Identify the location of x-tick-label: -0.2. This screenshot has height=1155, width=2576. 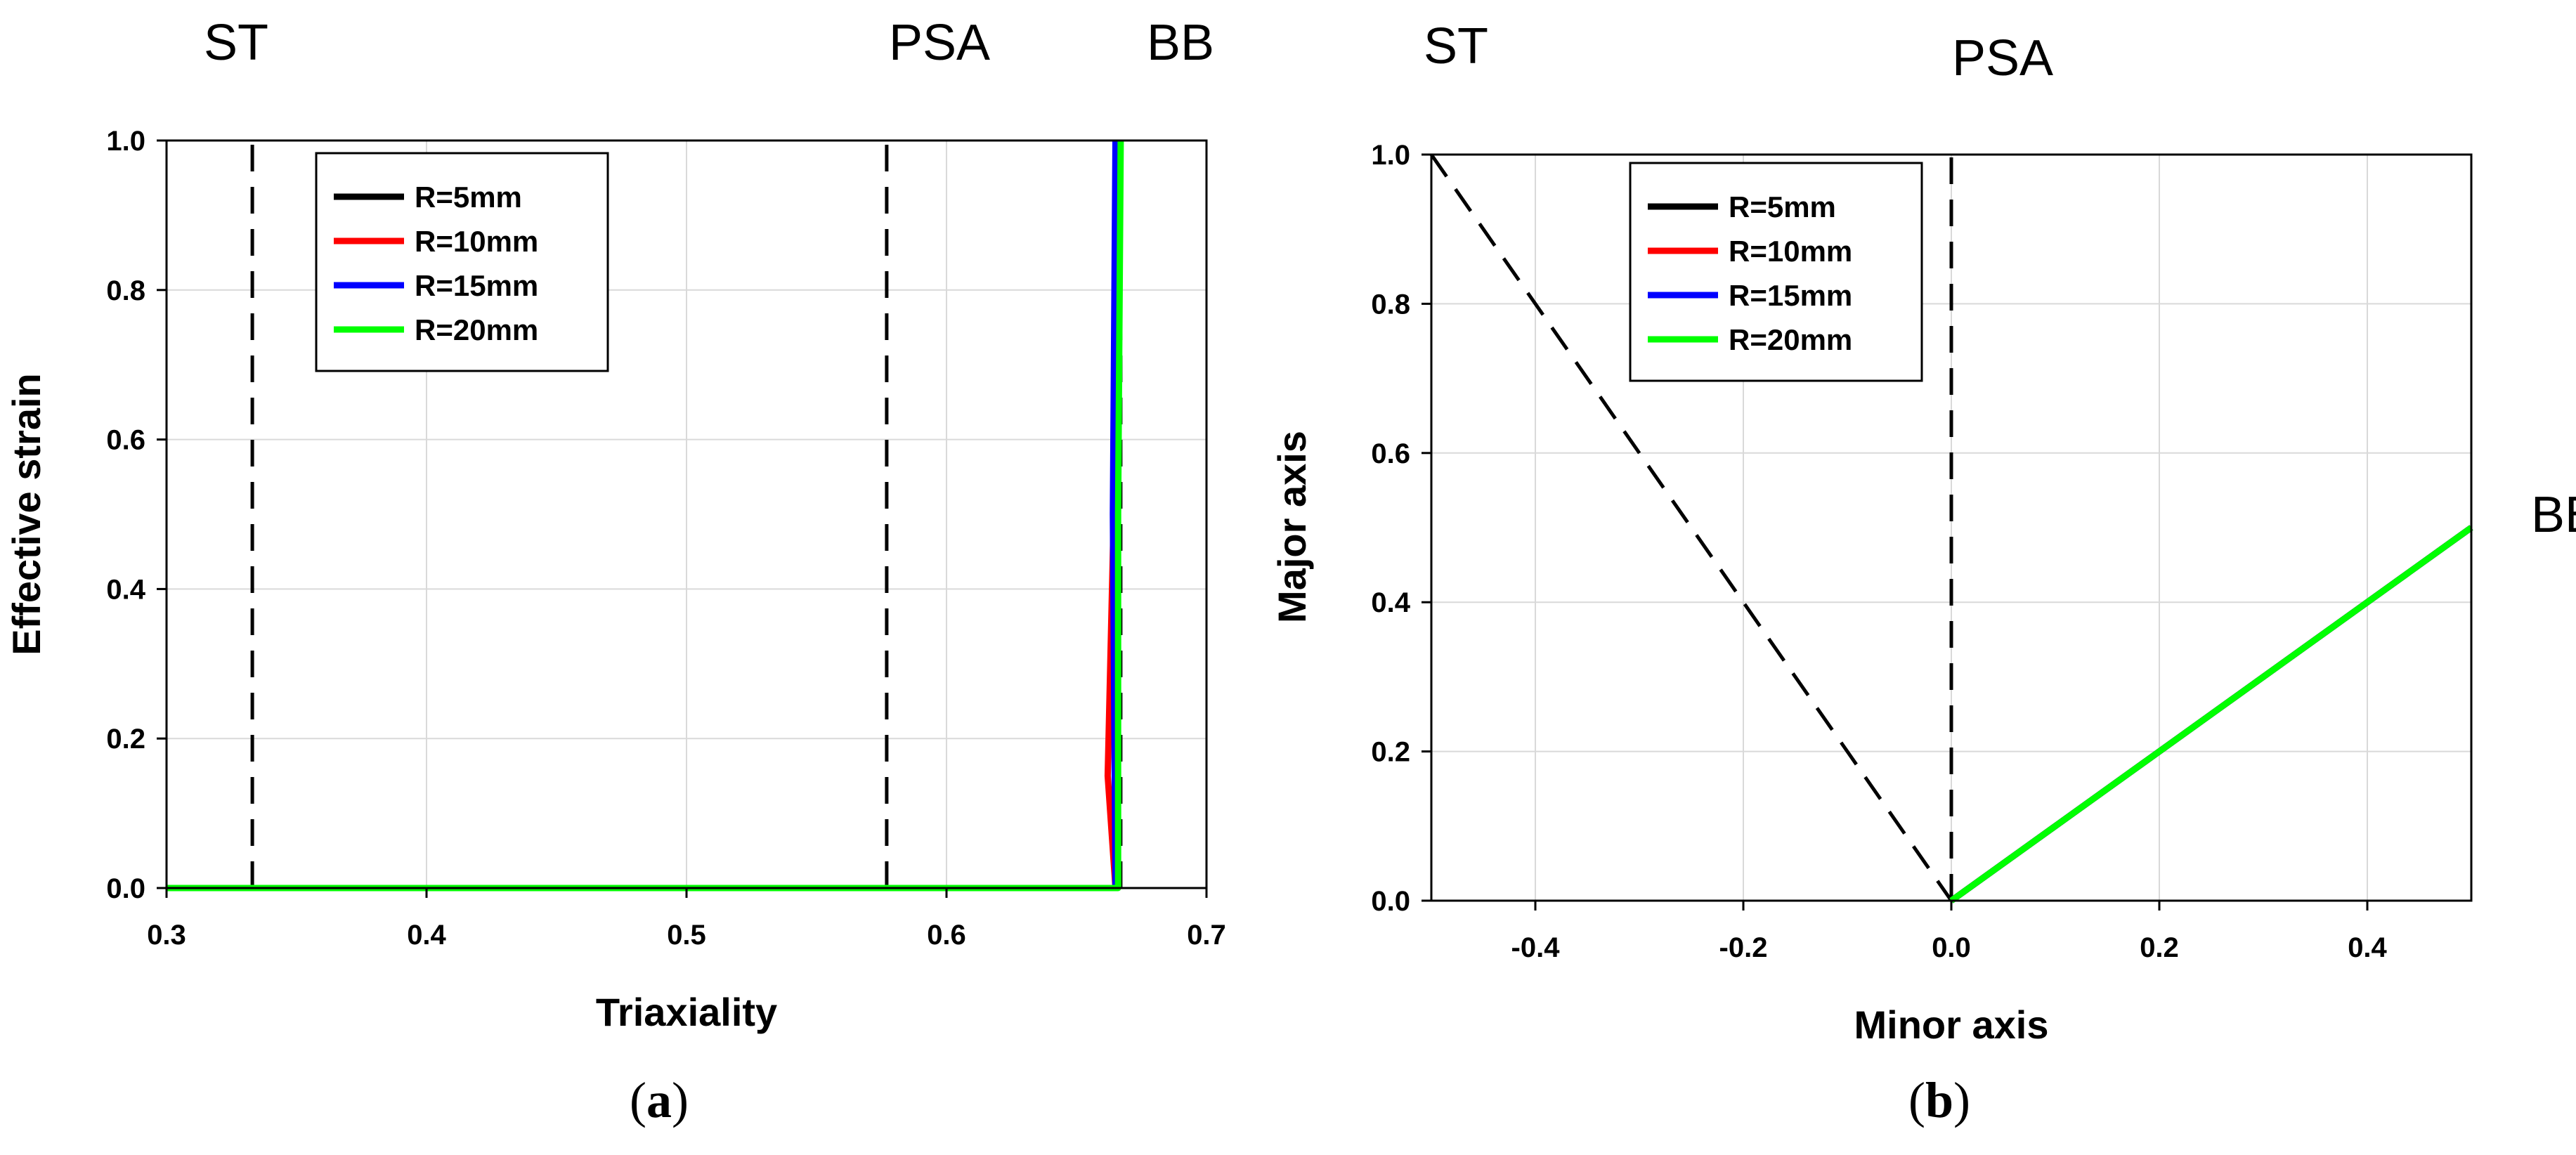
(1743, 947).